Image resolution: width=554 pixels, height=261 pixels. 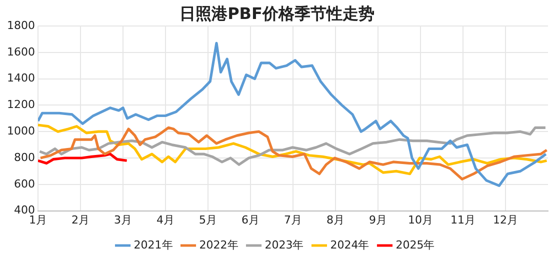 I want to click on x-tick-label: 2月, so click(x=80, y=219).